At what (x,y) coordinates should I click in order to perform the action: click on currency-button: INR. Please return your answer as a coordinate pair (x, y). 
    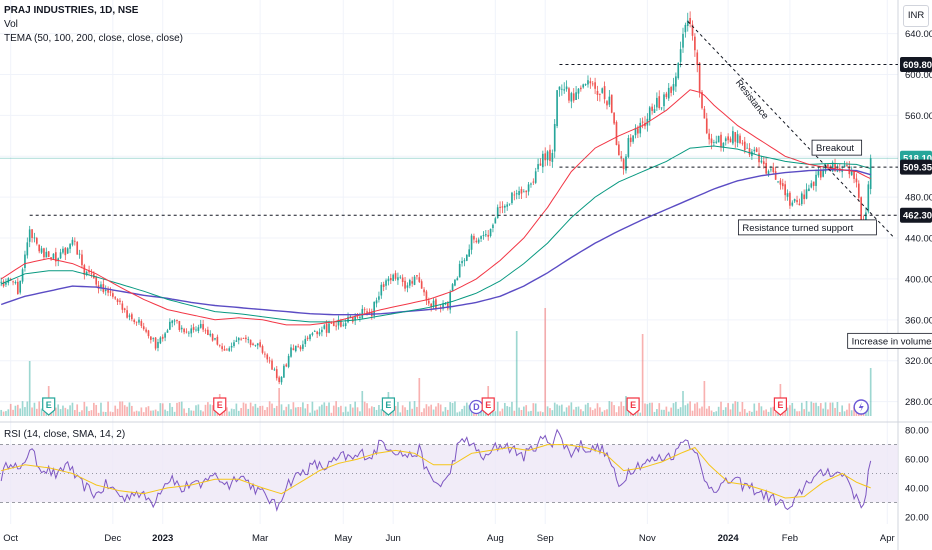
    Looking at the image, I should click on (916, 16).